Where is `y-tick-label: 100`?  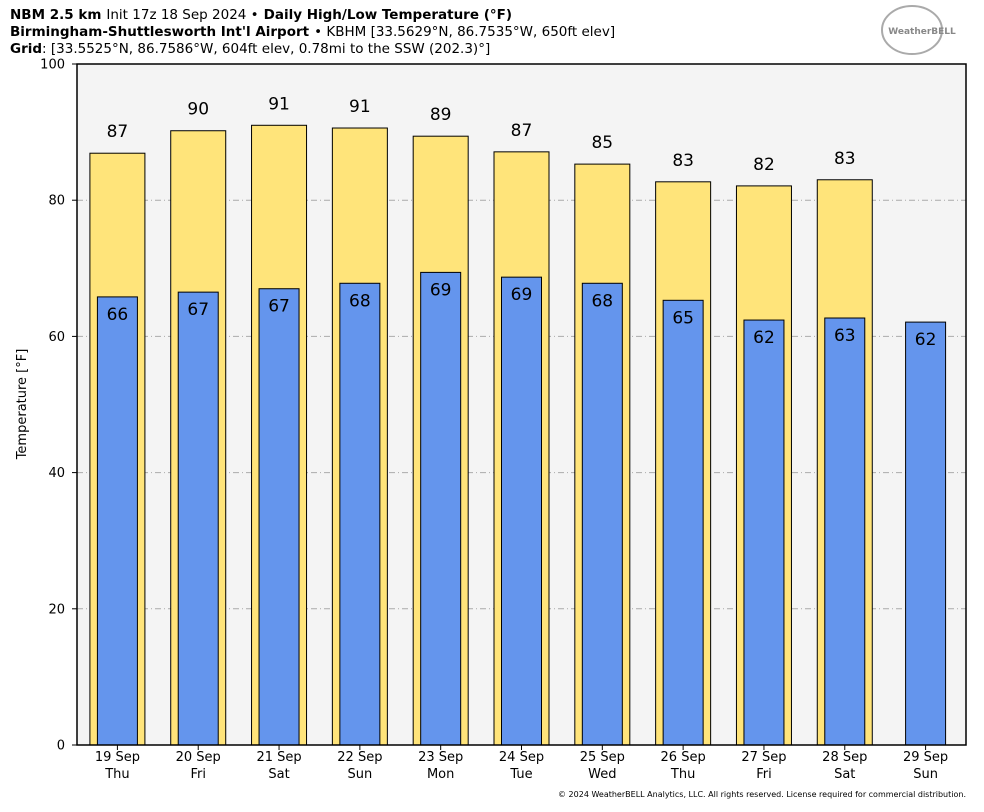 y-tick-label: 100 is located at coordinates (52, 65).